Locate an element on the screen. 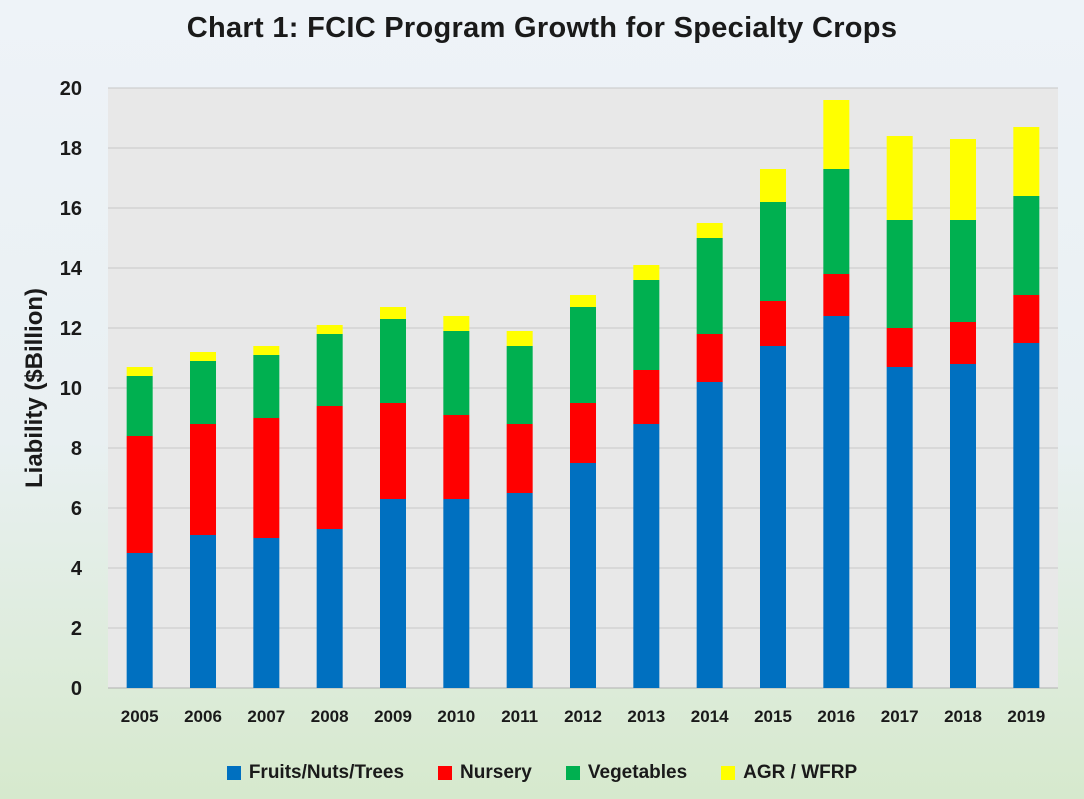 The height and width of the screenshot is (799, 1084). legend-label: AGR / WFRP is located at coordinates (800, 772).